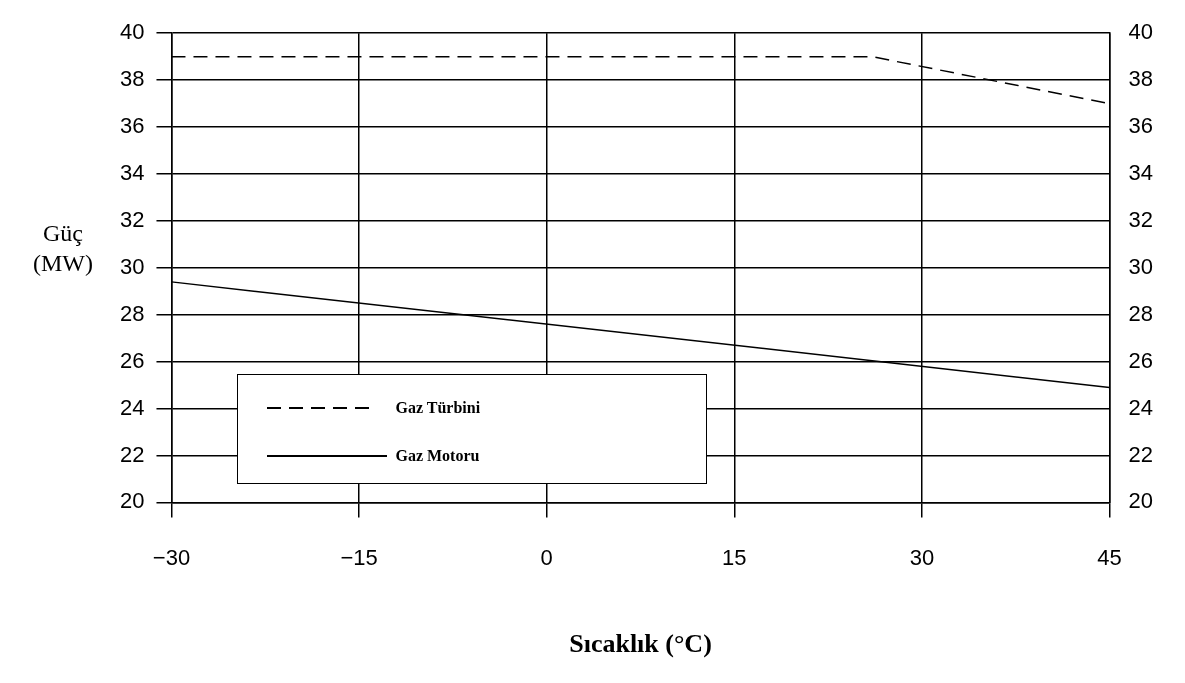  I want to click on y2-tick-label: 24, so click(1141, 407).